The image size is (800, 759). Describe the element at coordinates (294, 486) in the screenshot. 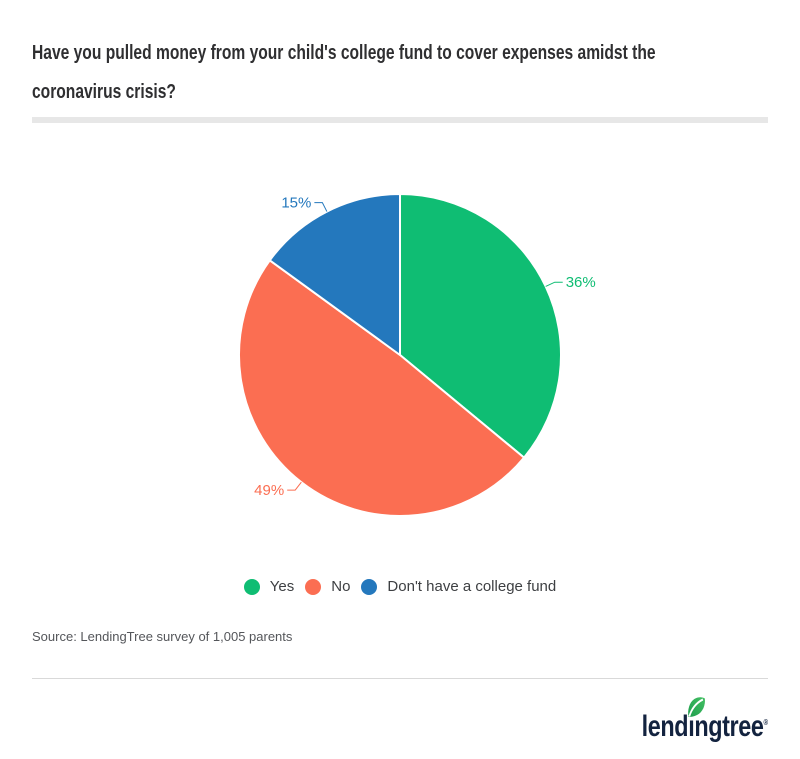

I see `label-leader-line-no` at that location.